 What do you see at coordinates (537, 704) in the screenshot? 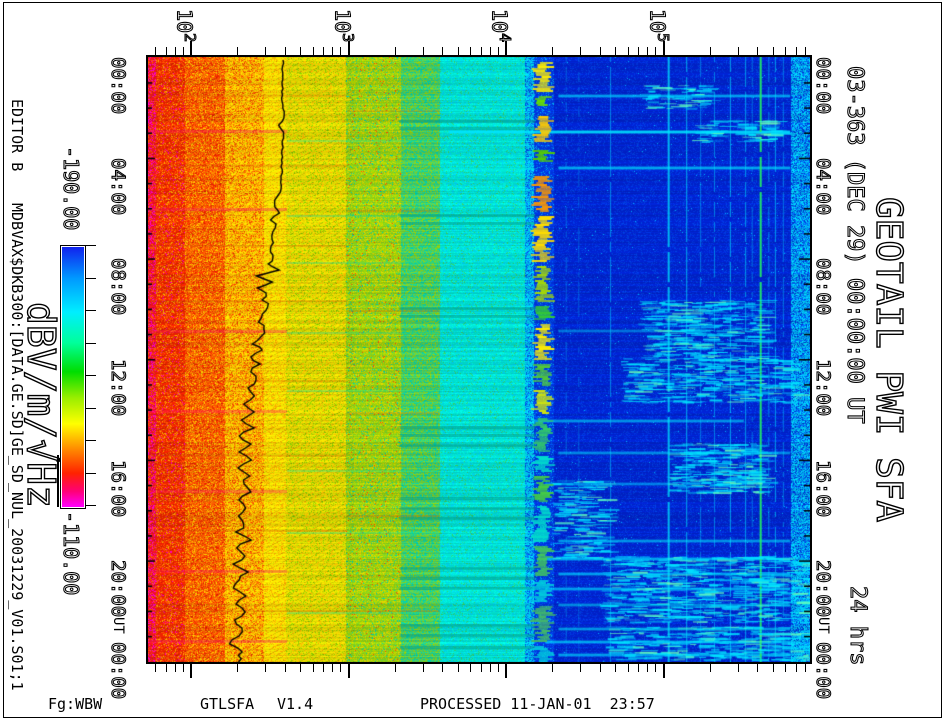
I see `footer-processed: PROCESSED 11-JAN-01 23:57` at bounding box center [537, 704].